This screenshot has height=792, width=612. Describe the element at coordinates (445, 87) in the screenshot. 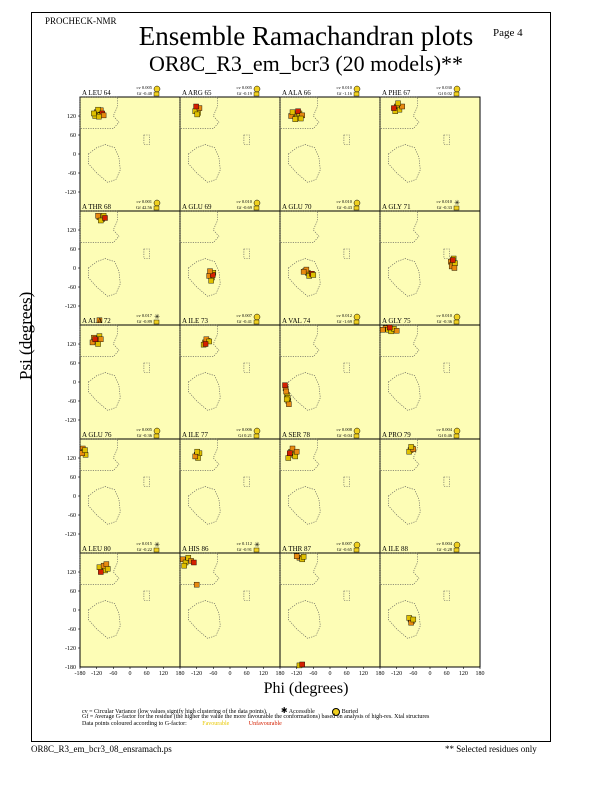

I see `cv-value: cv 0.030` at that location.